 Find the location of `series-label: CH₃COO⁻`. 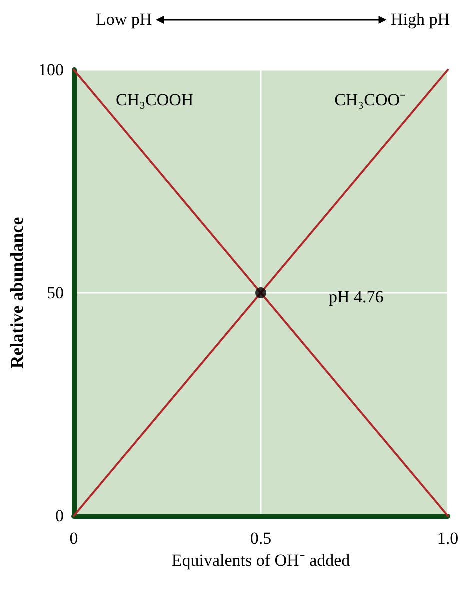

series-label: CH₃COO⁻ is located at coordinates (370, 100).